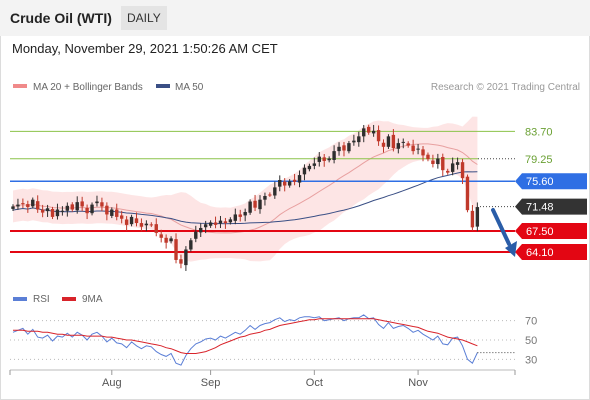 The width and height of the screenshot is (590, 400). I want to click on forecast-arrow, so click(504, 232).